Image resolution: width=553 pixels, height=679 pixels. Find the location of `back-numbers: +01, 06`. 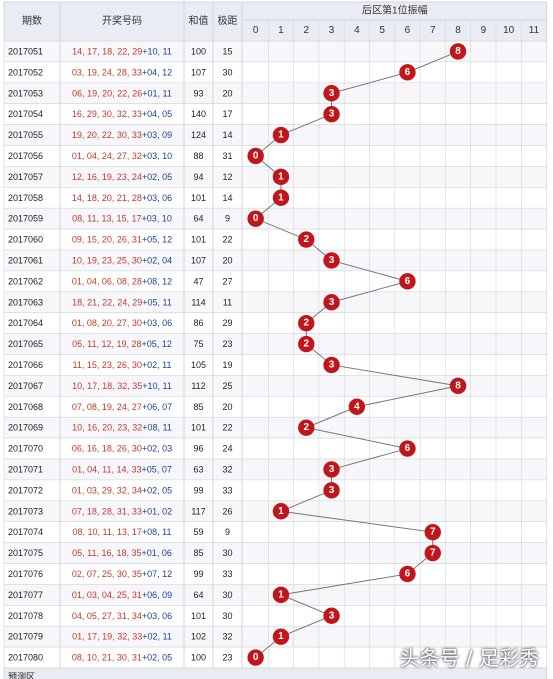

back-numbers: +01, 06 is located at coordinates (157, 553).